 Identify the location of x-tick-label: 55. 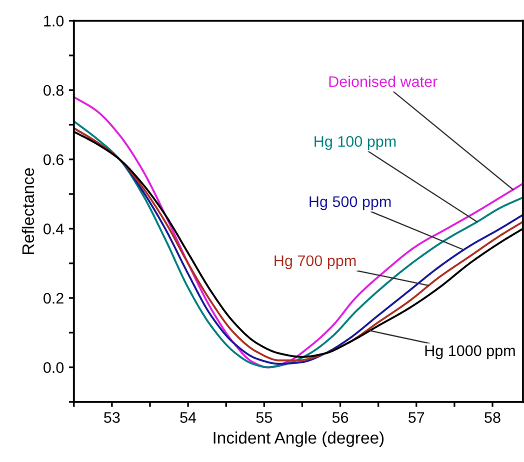
(264, 417).